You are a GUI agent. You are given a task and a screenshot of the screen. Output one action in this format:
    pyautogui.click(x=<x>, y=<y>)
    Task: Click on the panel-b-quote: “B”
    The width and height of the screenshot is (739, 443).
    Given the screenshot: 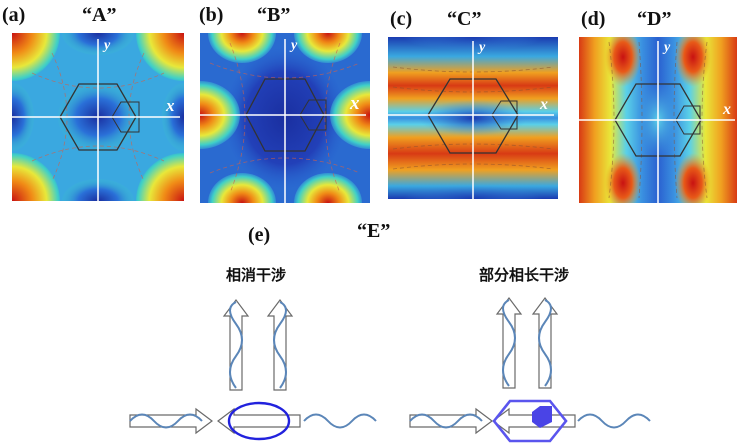 What is the action you would take?
    pyautogui.click(x=274, y=15)
    